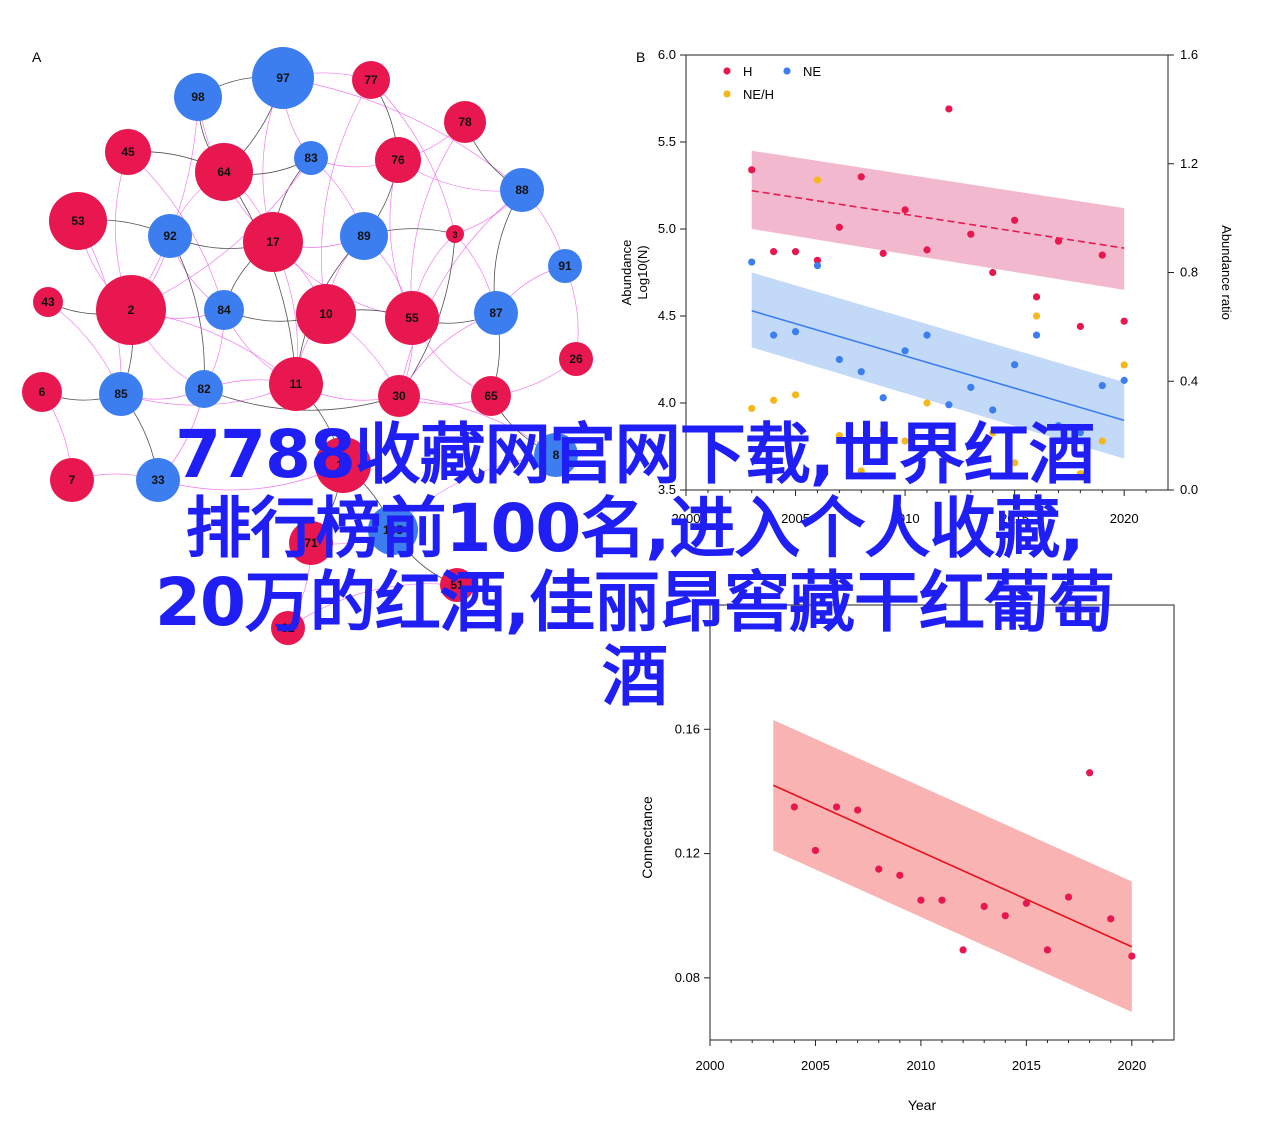  I want to click on network-node-label: 51, so click(457, 585).